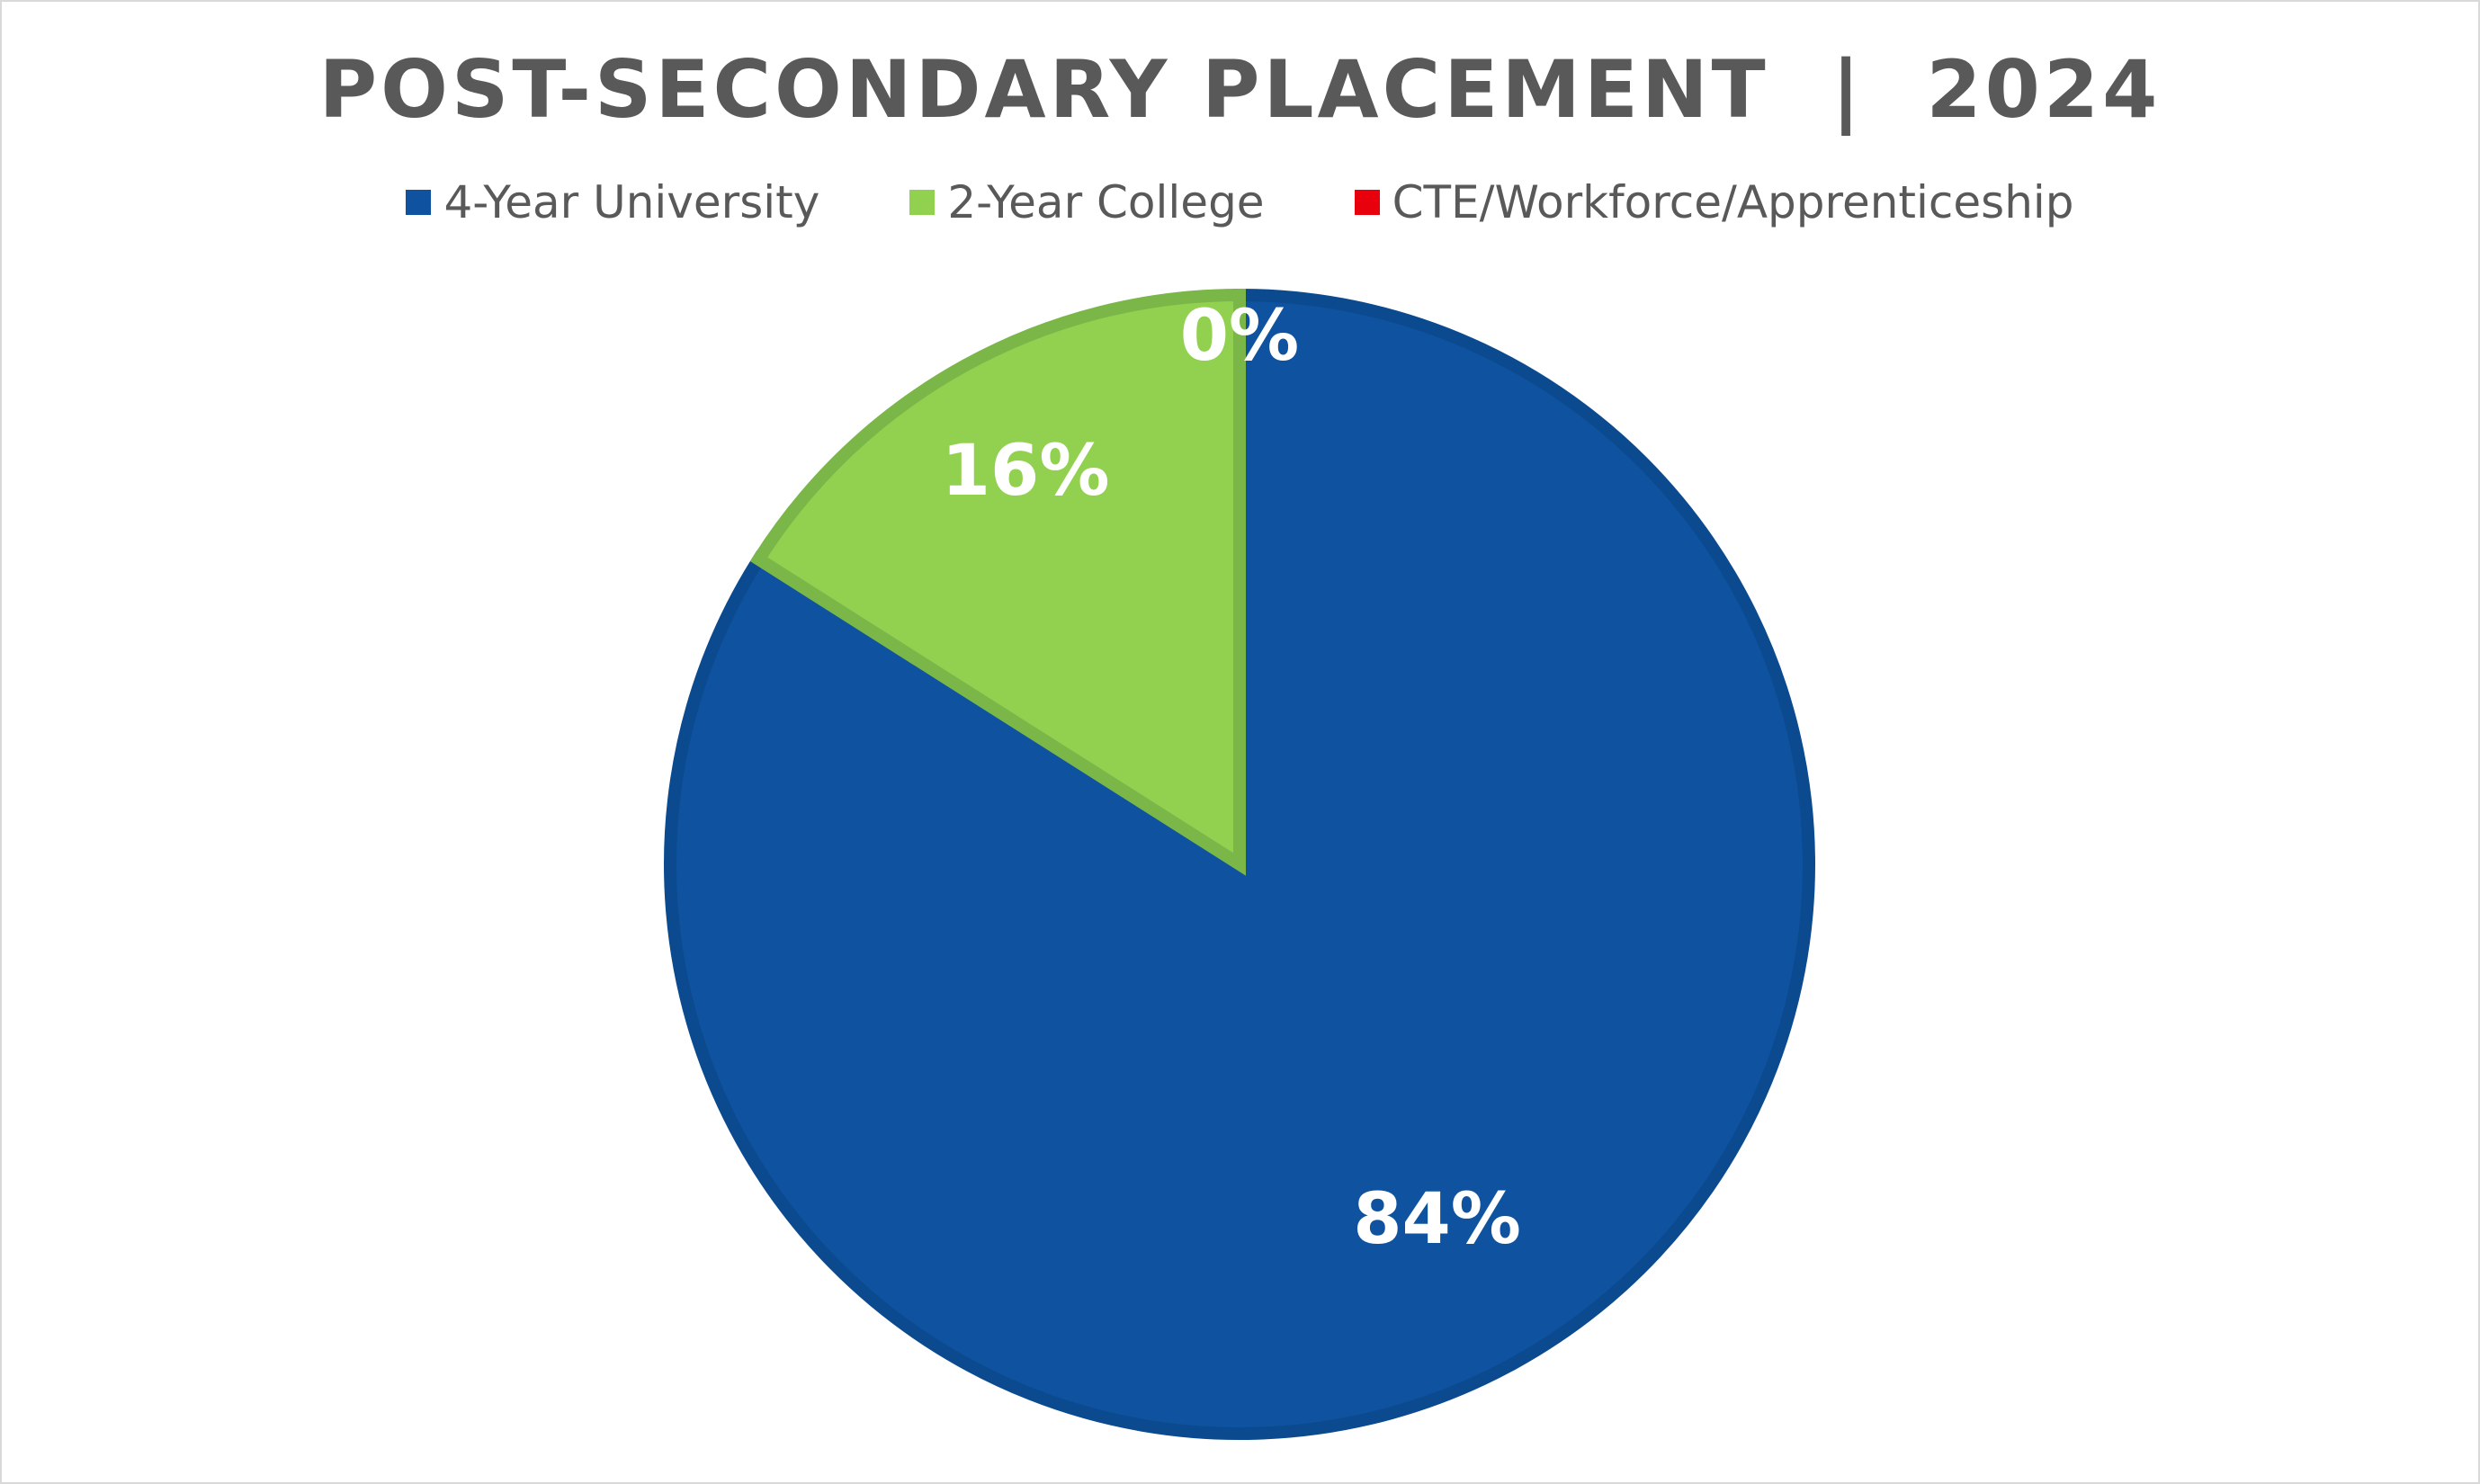  What do you see at coordinates (1733, 202) in the screenshot?
I see `legend-label-cte-workforce: CTE/Workforce/Apprenticeship` at bounding box center [1733, 202].